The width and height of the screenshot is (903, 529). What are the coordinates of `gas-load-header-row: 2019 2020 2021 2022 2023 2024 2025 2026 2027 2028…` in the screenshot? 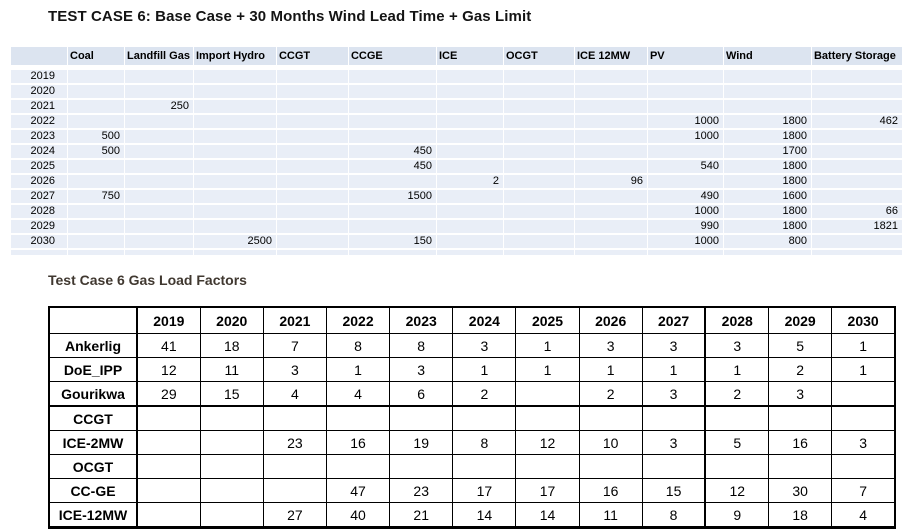 It's located at (472, 320).